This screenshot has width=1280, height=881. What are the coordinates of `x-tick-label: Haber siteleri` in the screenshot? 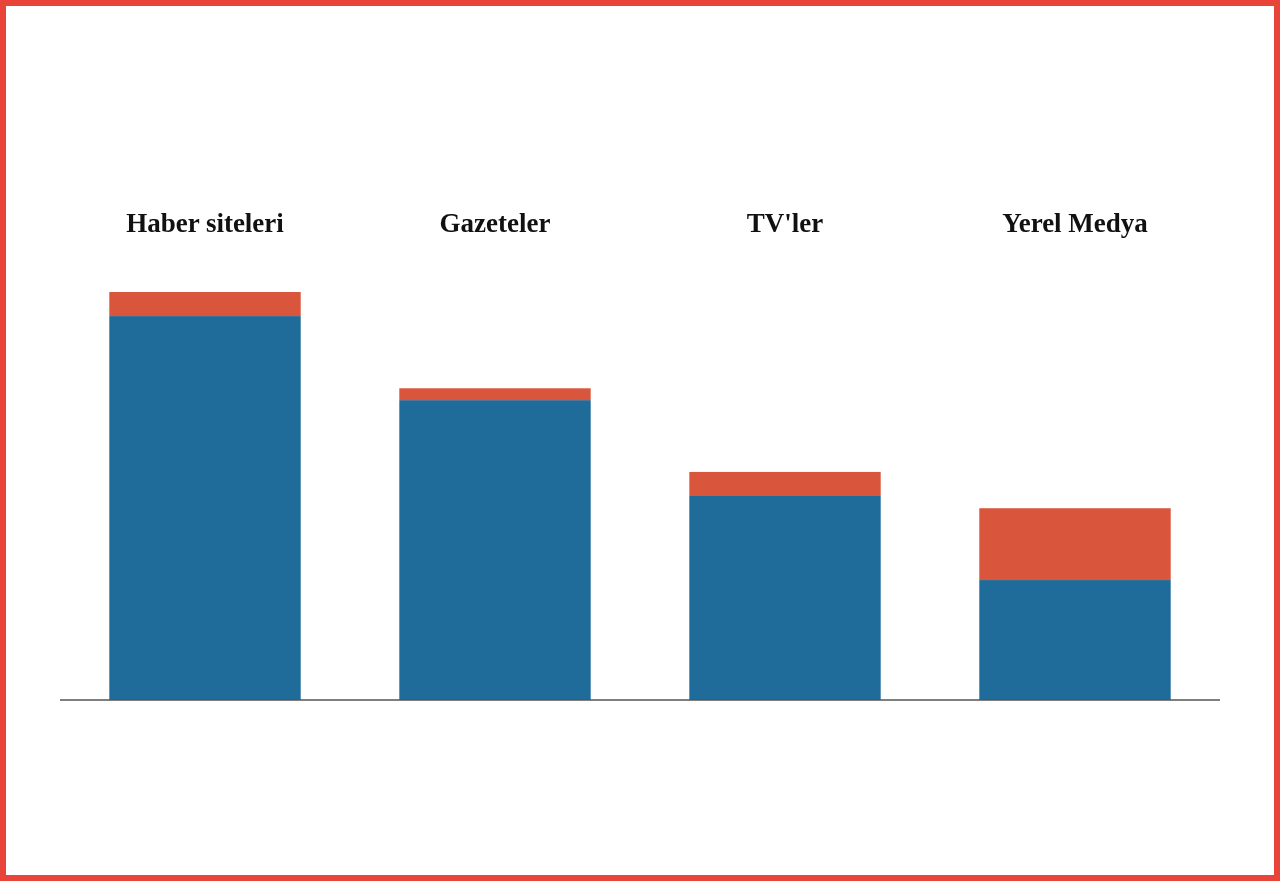 It's located at (205, 223).